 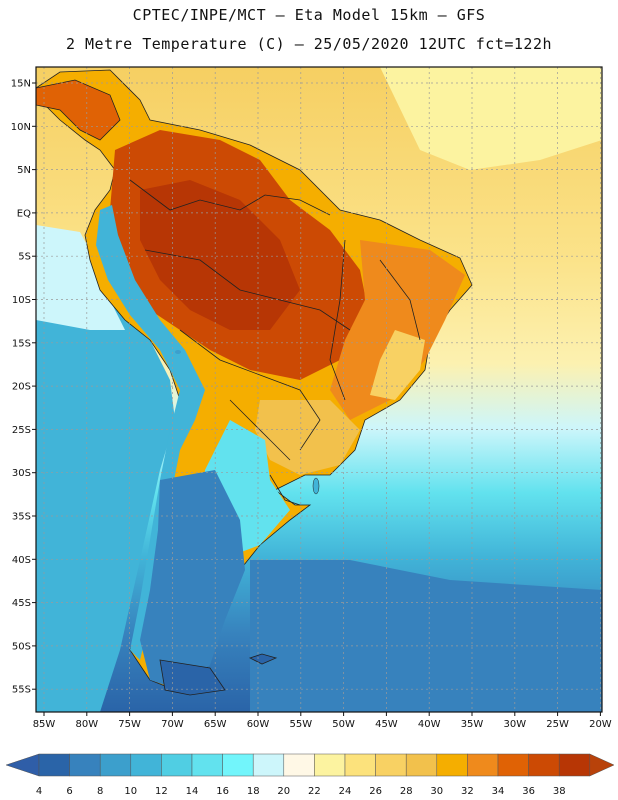 I want to click on south-atlantic-cold, so click(x=426, y=636).